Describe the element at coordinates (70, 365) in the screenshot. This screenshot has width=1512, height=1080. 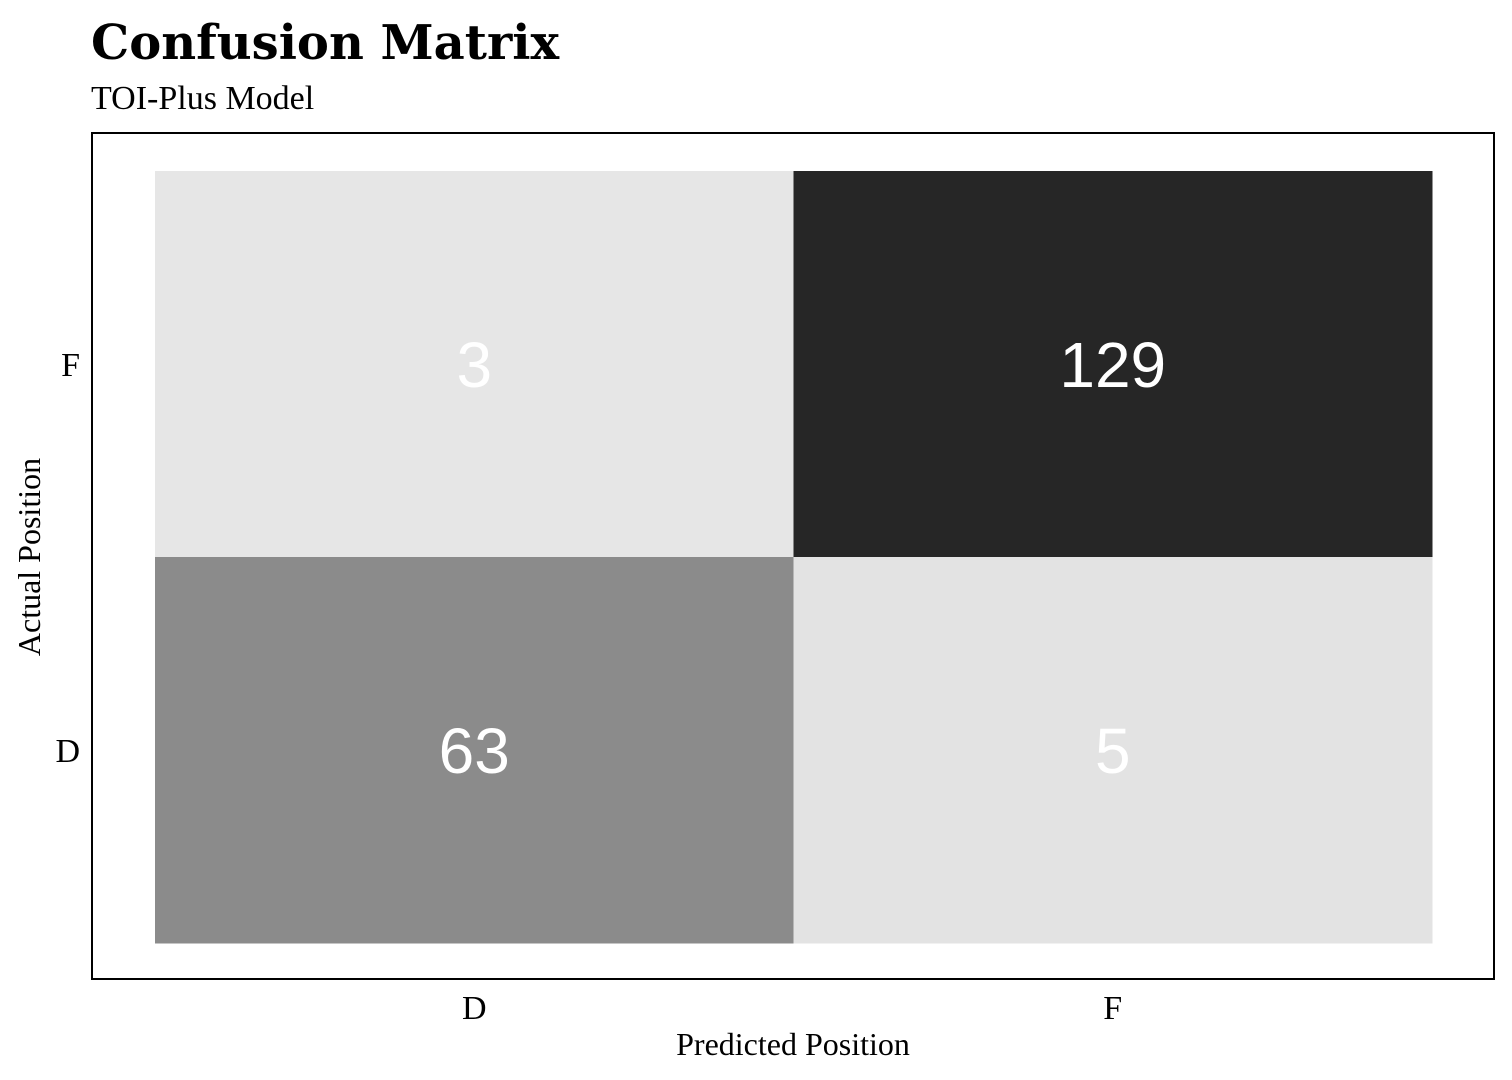
I see `y-tick-label-F: F` at that location.